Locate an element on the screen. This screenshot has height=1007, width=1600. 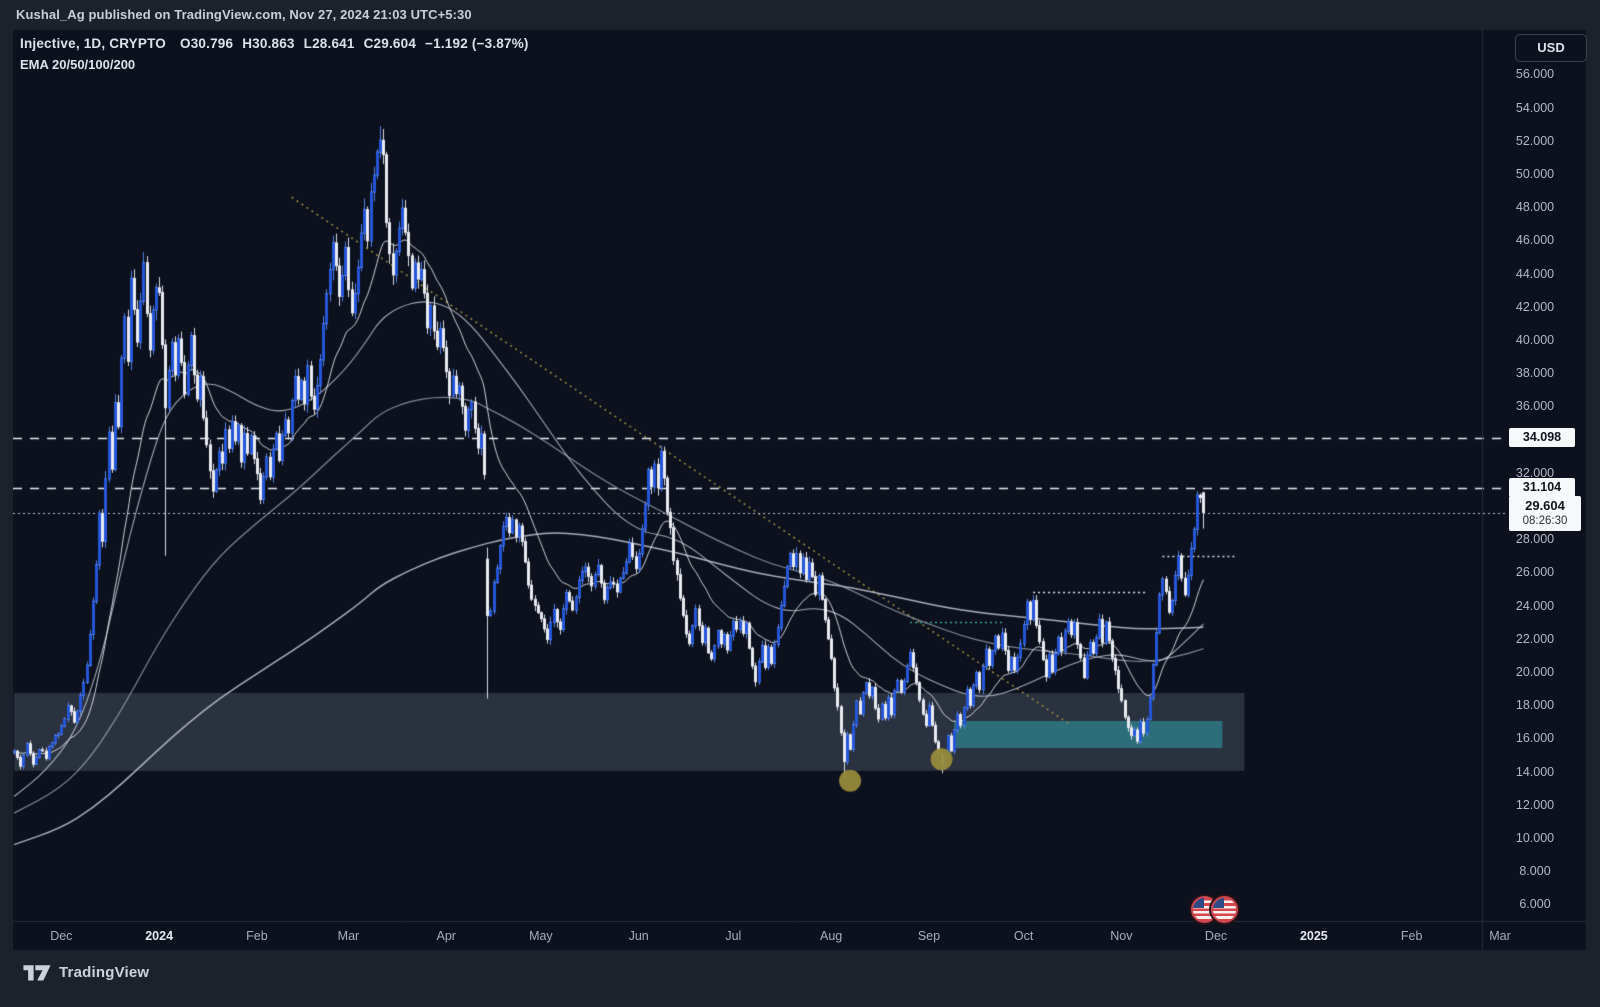
us-flag-icon is located at coordinates (1224, 909).